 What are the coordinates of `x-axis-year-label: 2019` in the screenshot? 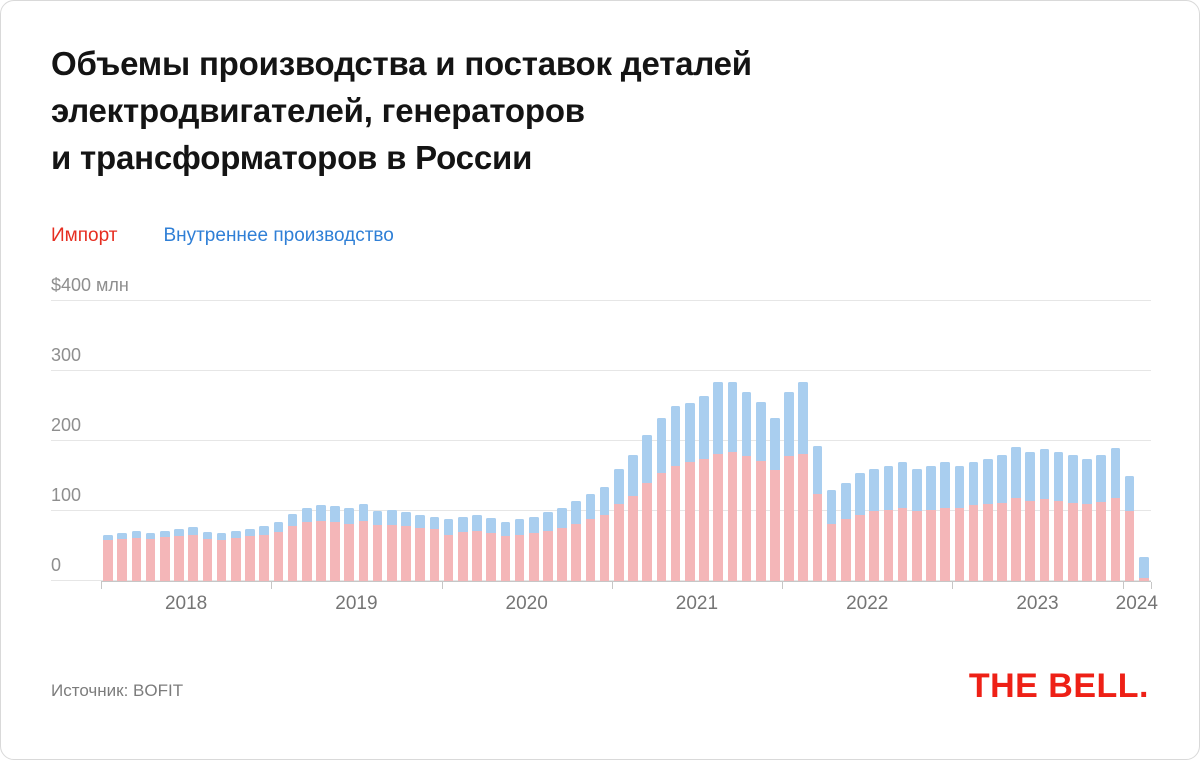 It's located at (356, 603).